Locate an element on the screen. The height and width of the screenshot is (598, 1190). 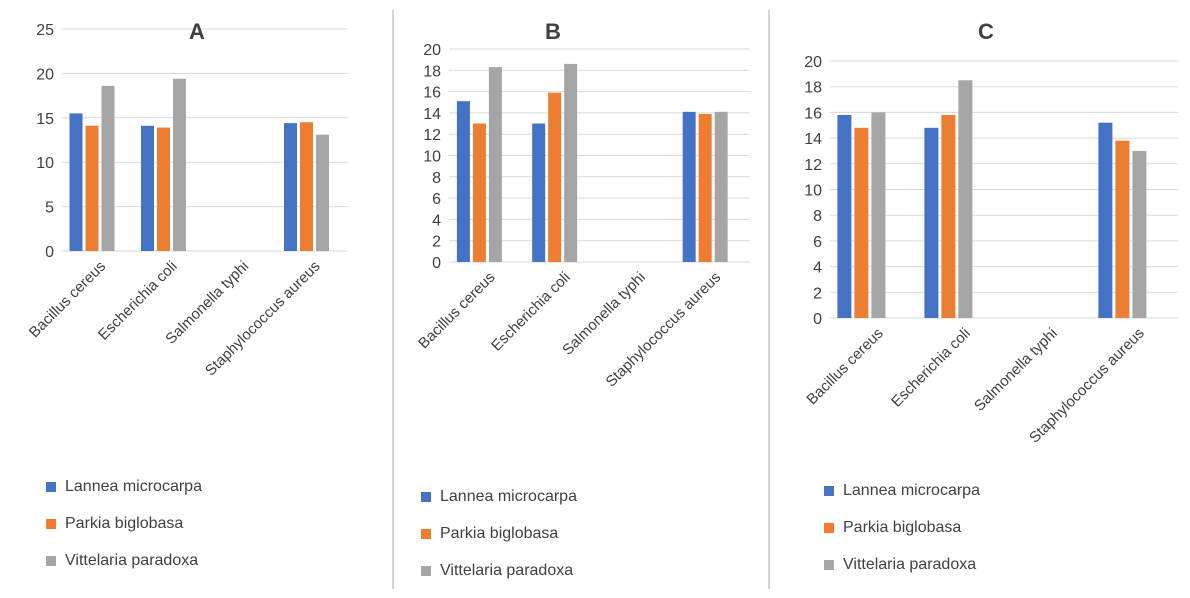
chart-title: B is located at coordinates (553, 31).